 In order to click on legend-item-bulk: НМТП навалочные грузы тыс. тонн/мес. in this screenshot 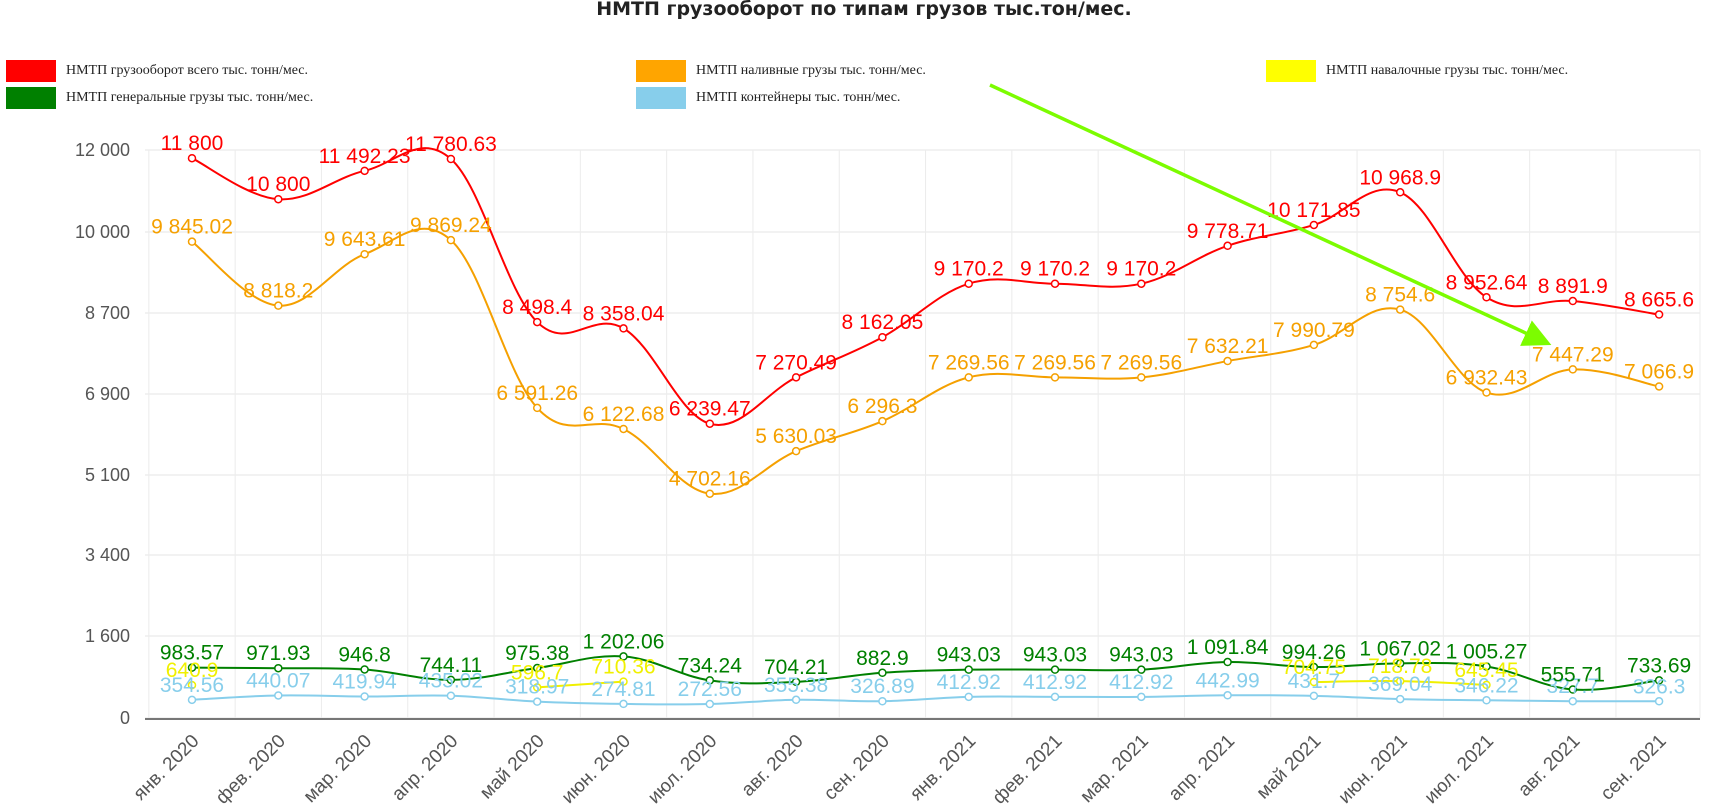, I will do `click(1417, 71)`.